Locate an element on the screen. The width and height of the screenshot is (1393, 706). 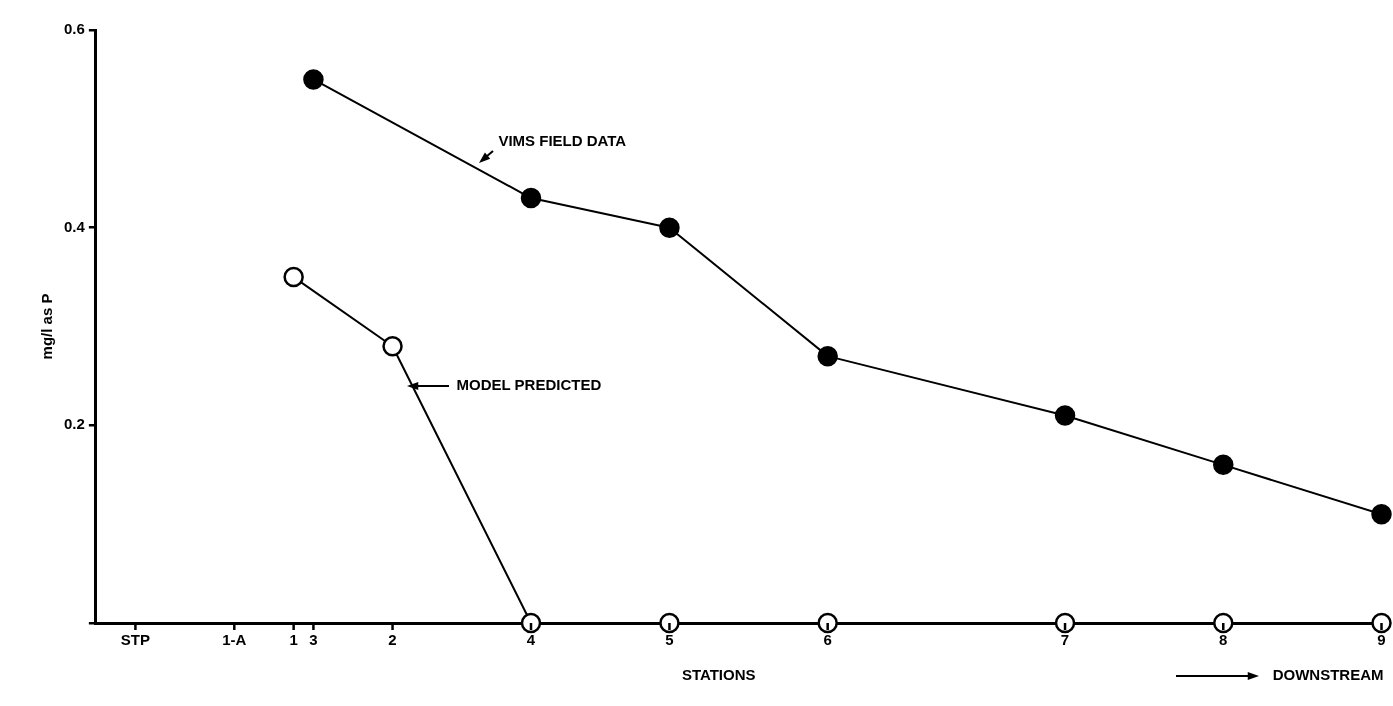
x-axis-title: STATIONS is located at coordinates (718, 675).